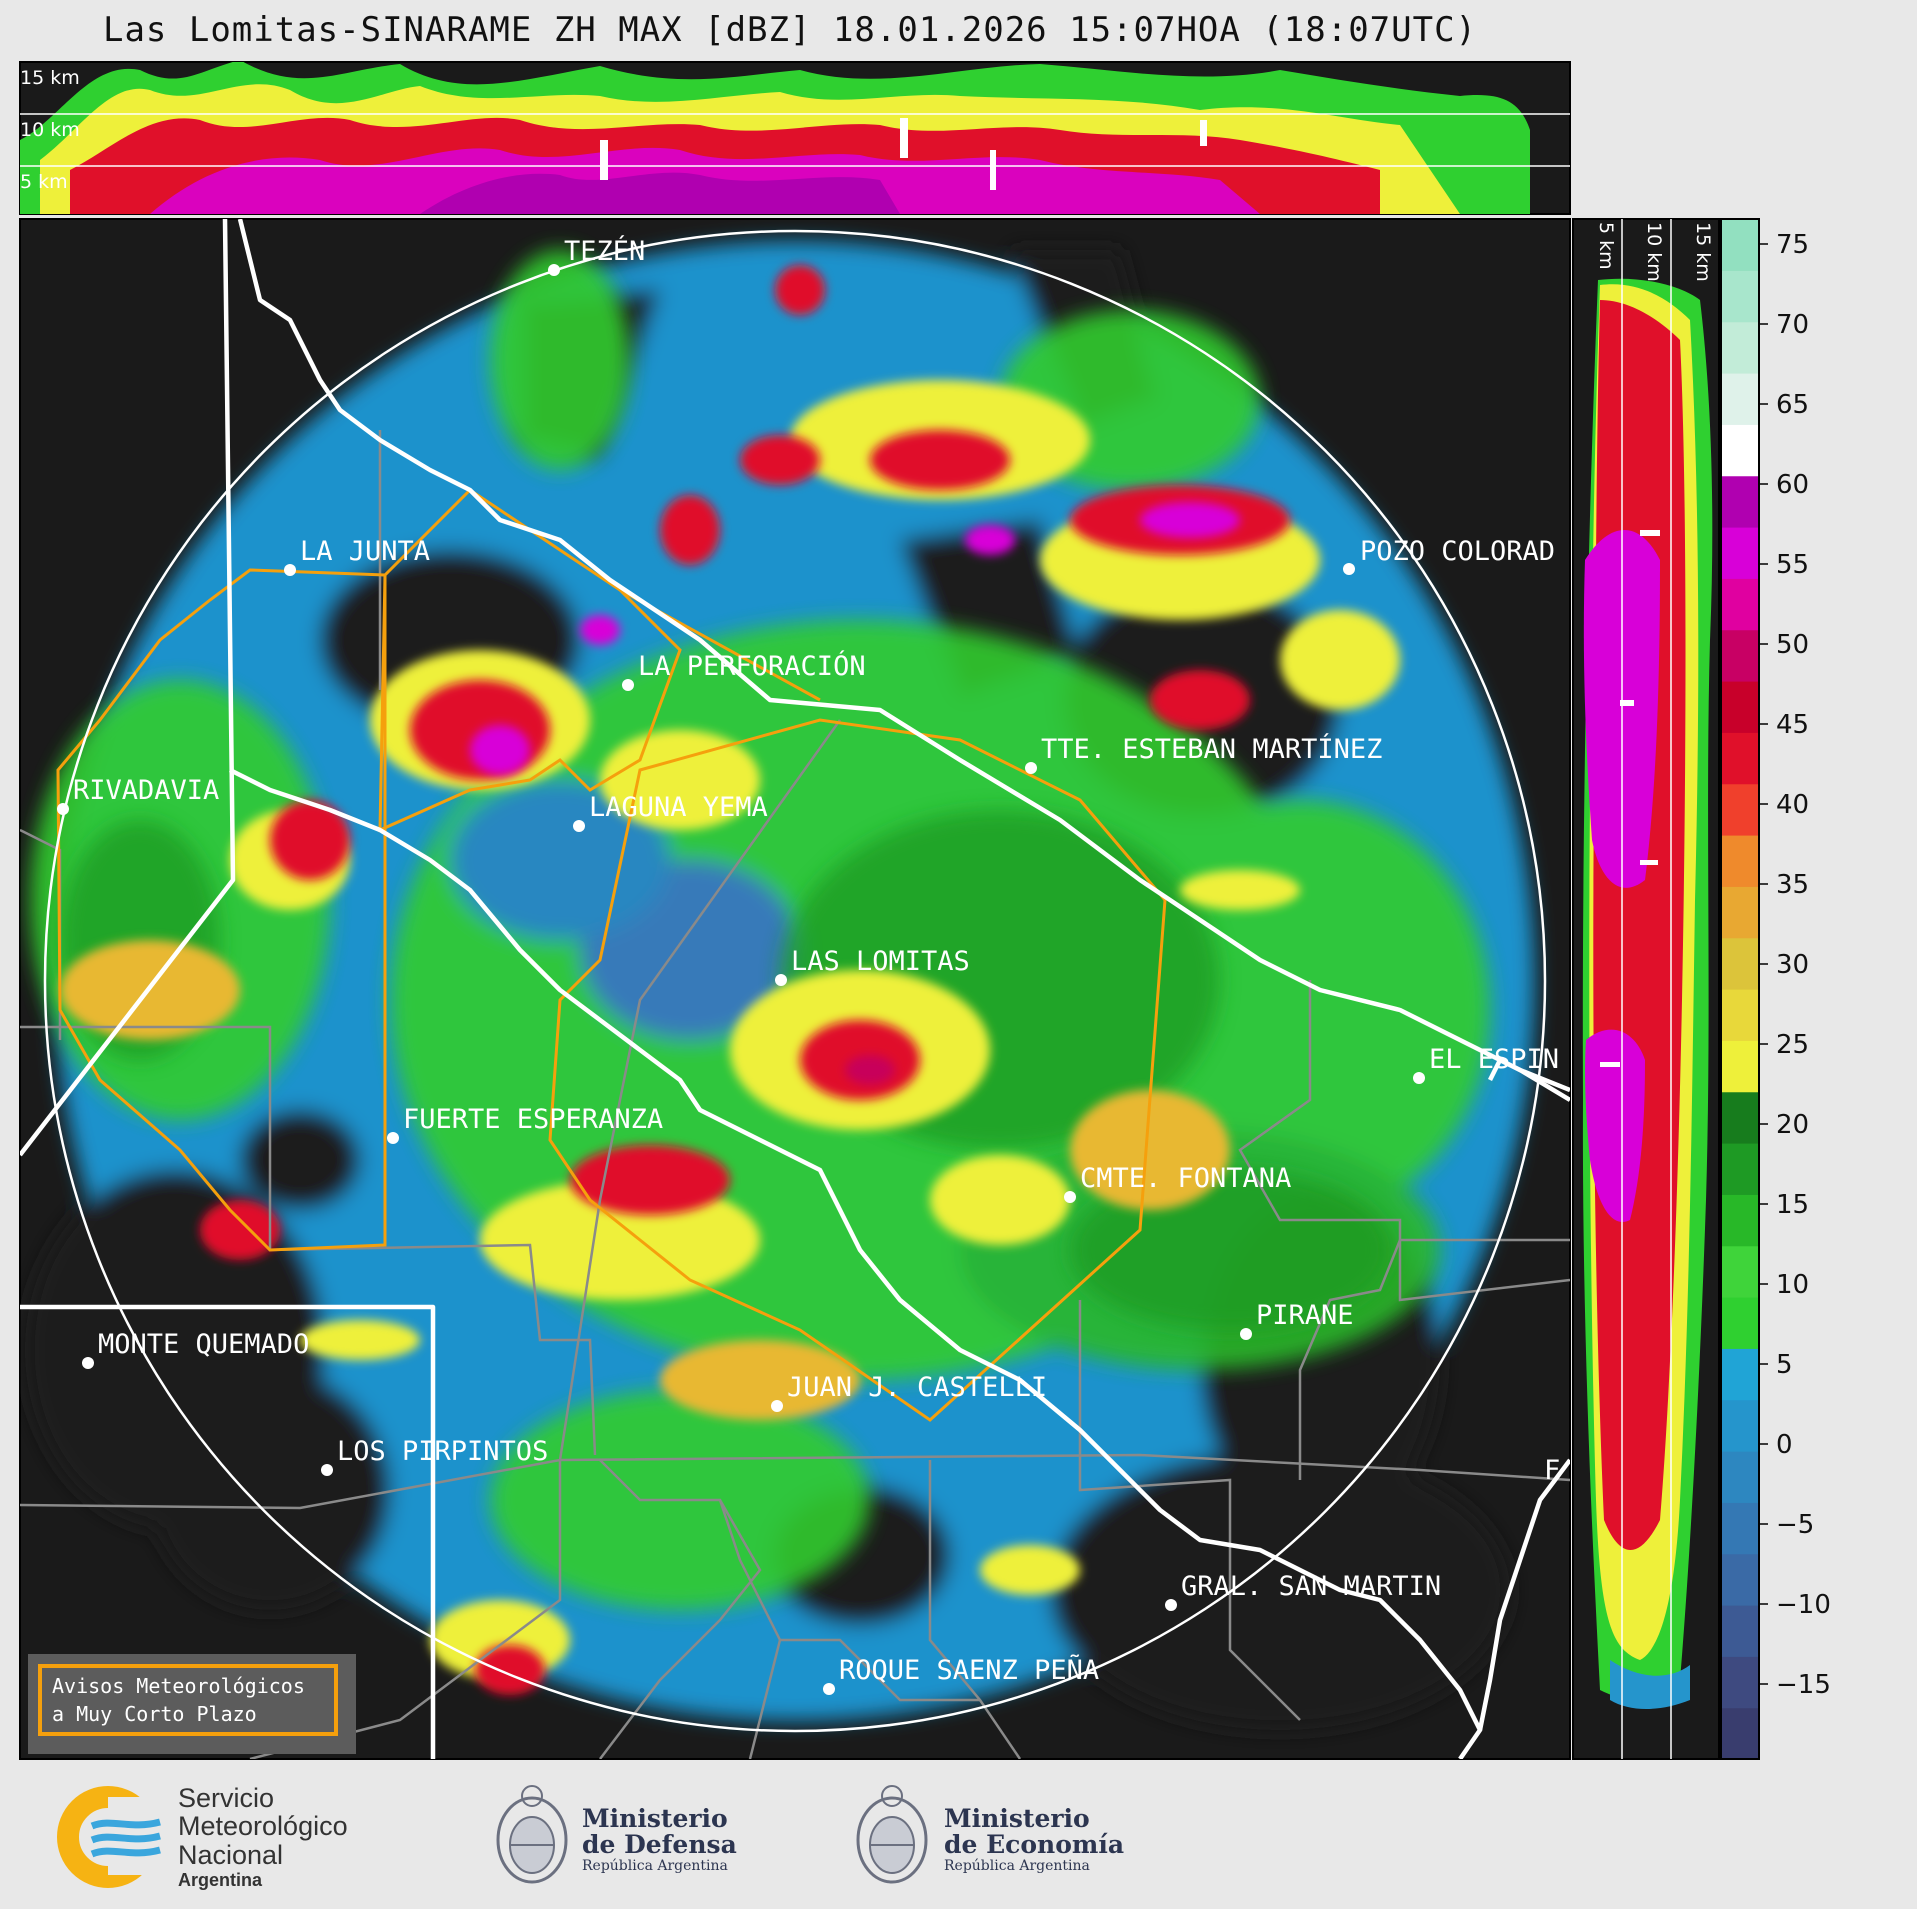 Image resolution: width=1917 pixels, height=1909 pixels. What do you see at coordinates (1792, 1285) in the screenshot?
I see `svg-text: 10` at bounding box center [1792, 1285].